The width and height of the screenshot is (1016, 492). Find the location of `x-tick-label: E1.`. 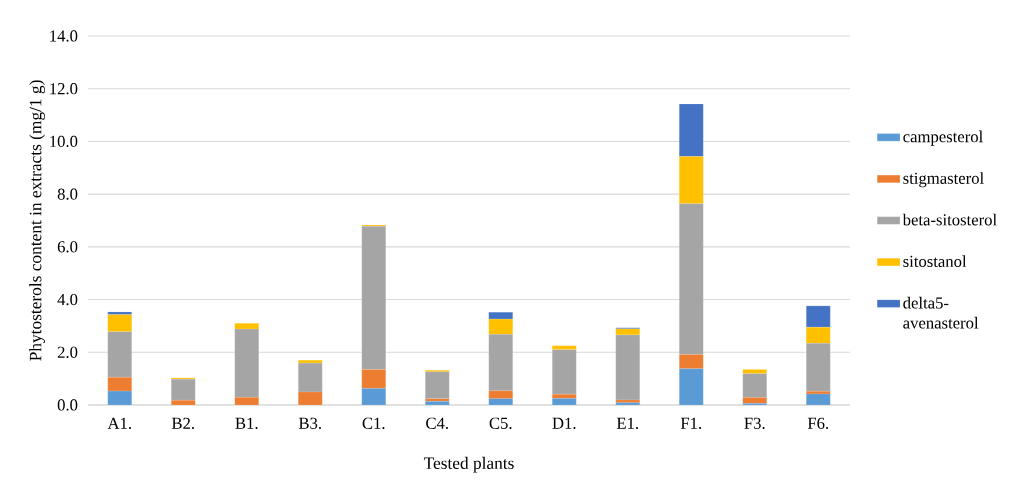

x-tick-label: E1. is located at coordinates (627, 423).